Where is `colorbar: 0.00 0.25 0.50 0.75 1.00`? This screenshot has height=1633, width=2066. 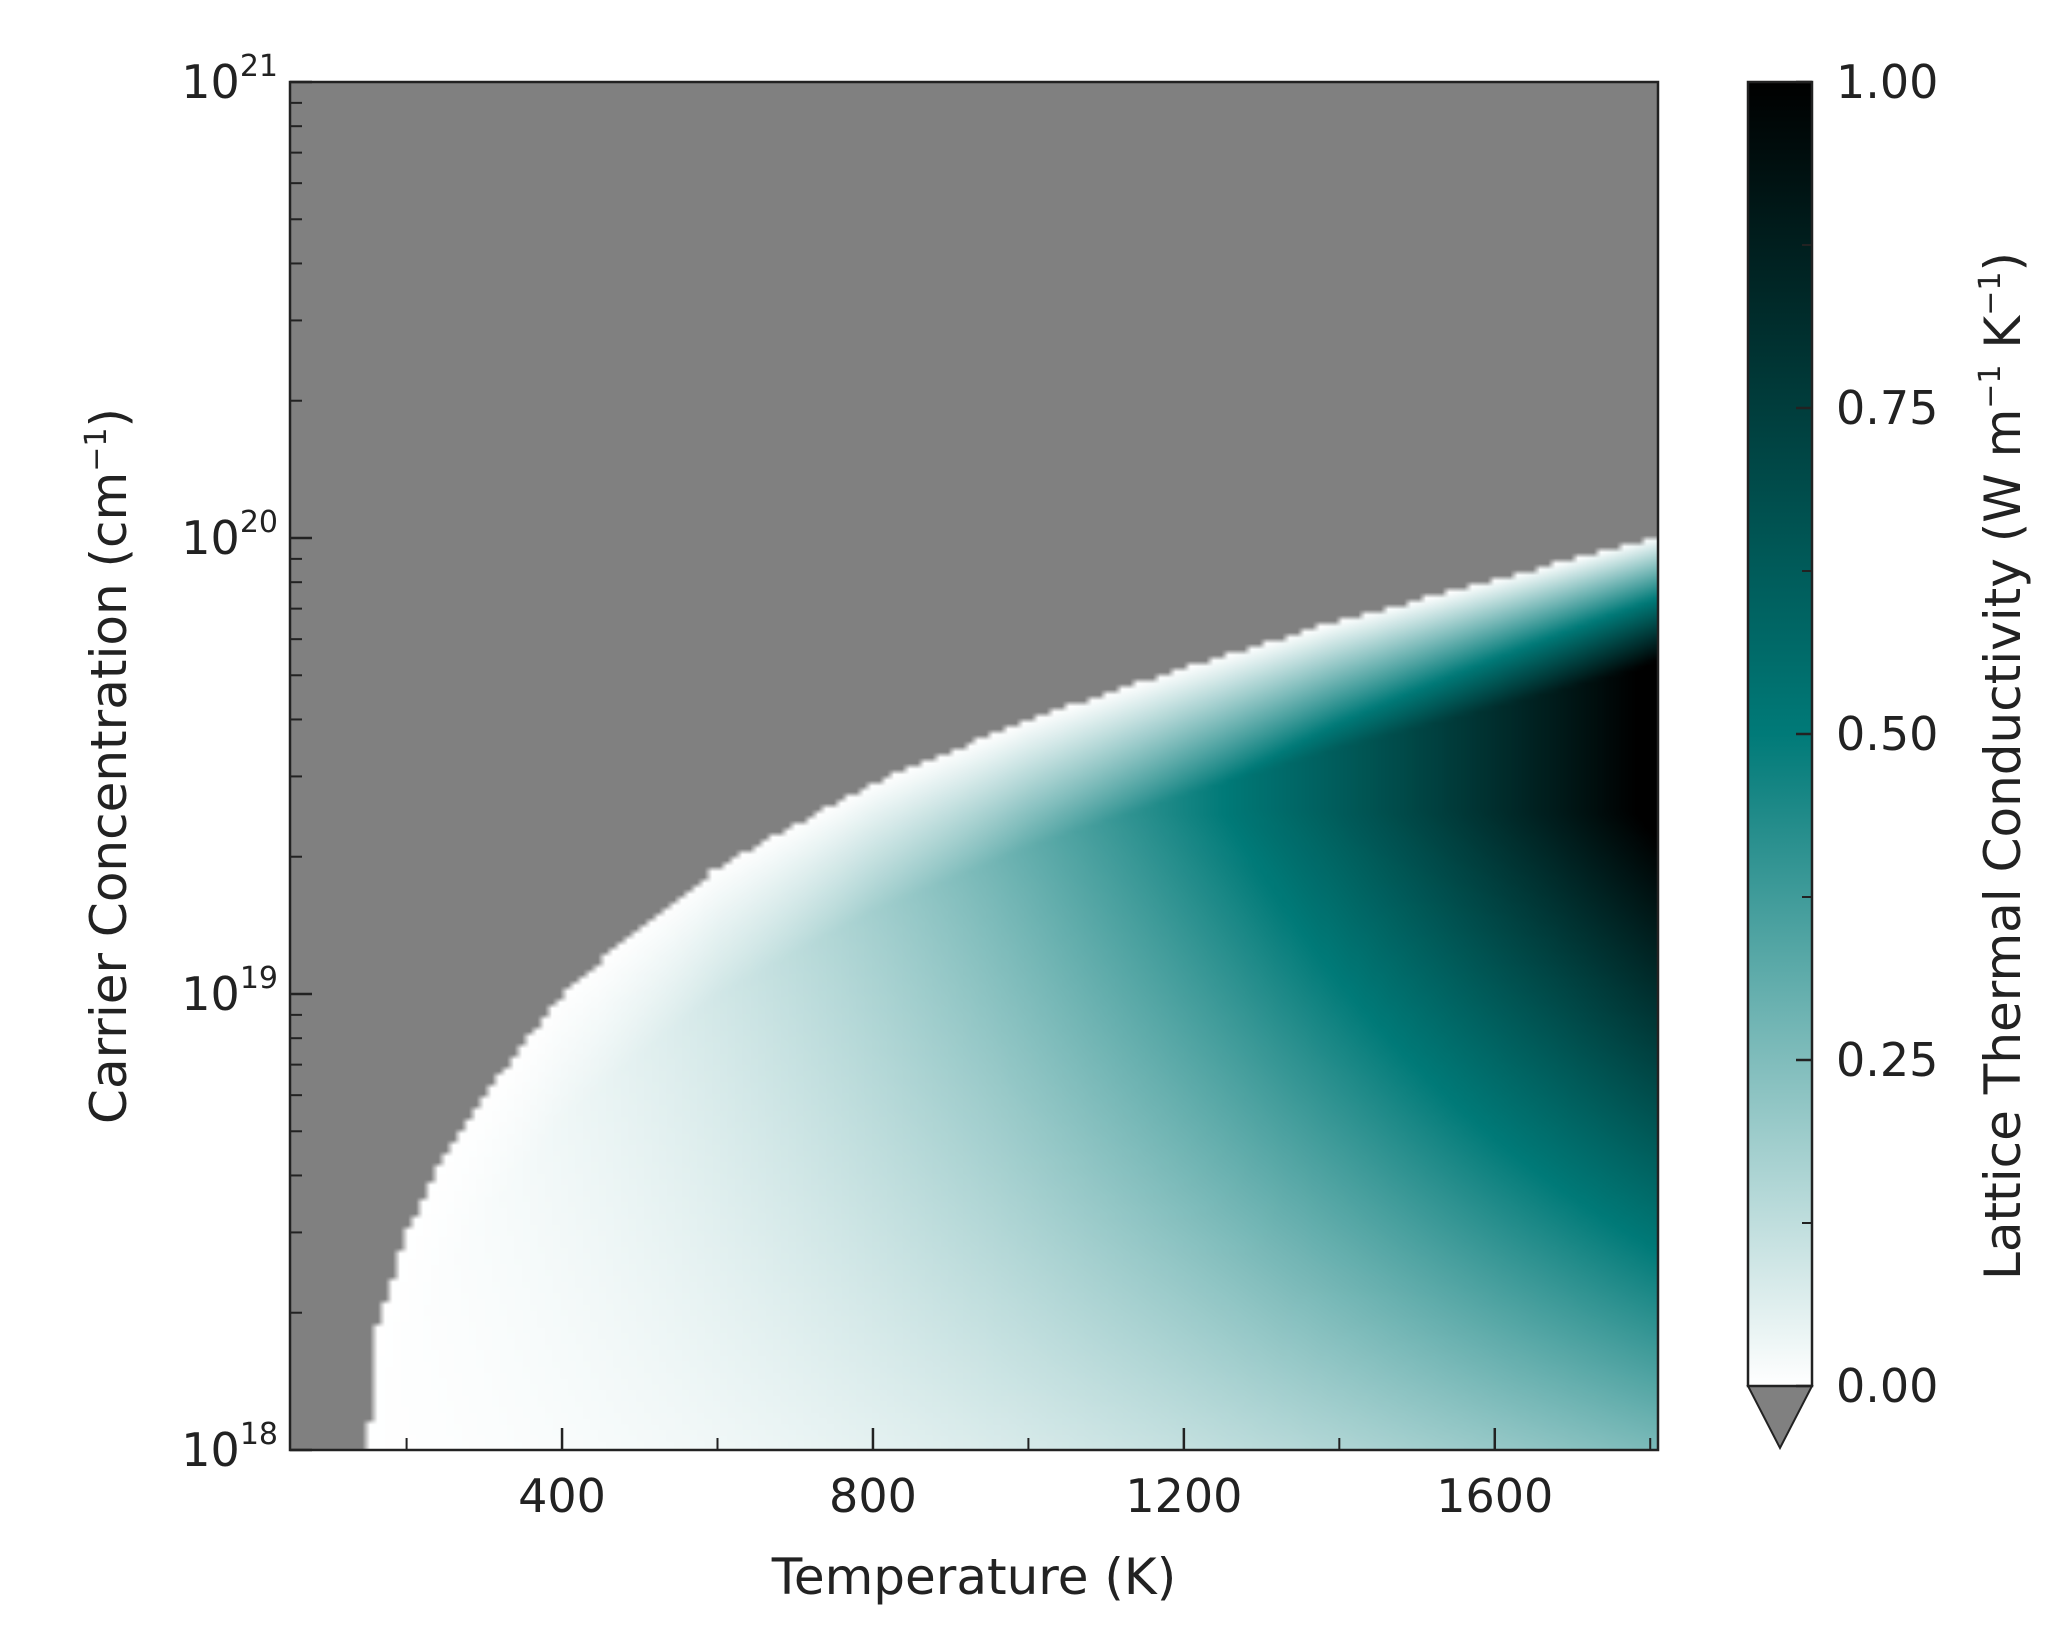 colorbar: 0.00 0.25 0.50 0.75 1.00 is located at coordinates (1842, 753).